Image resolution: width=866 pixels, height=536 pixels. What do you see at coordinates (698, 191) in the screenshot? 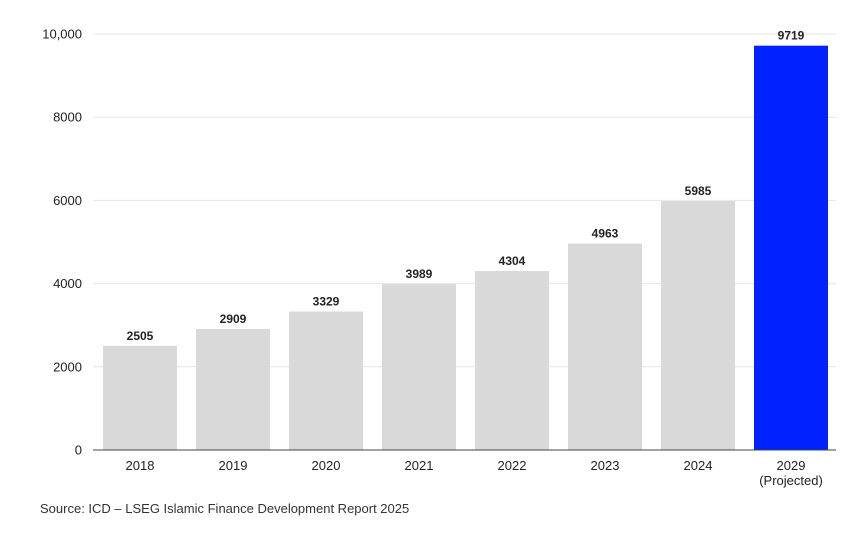
I see `bar-value-label: 5985` at bounding box center [698, 191].